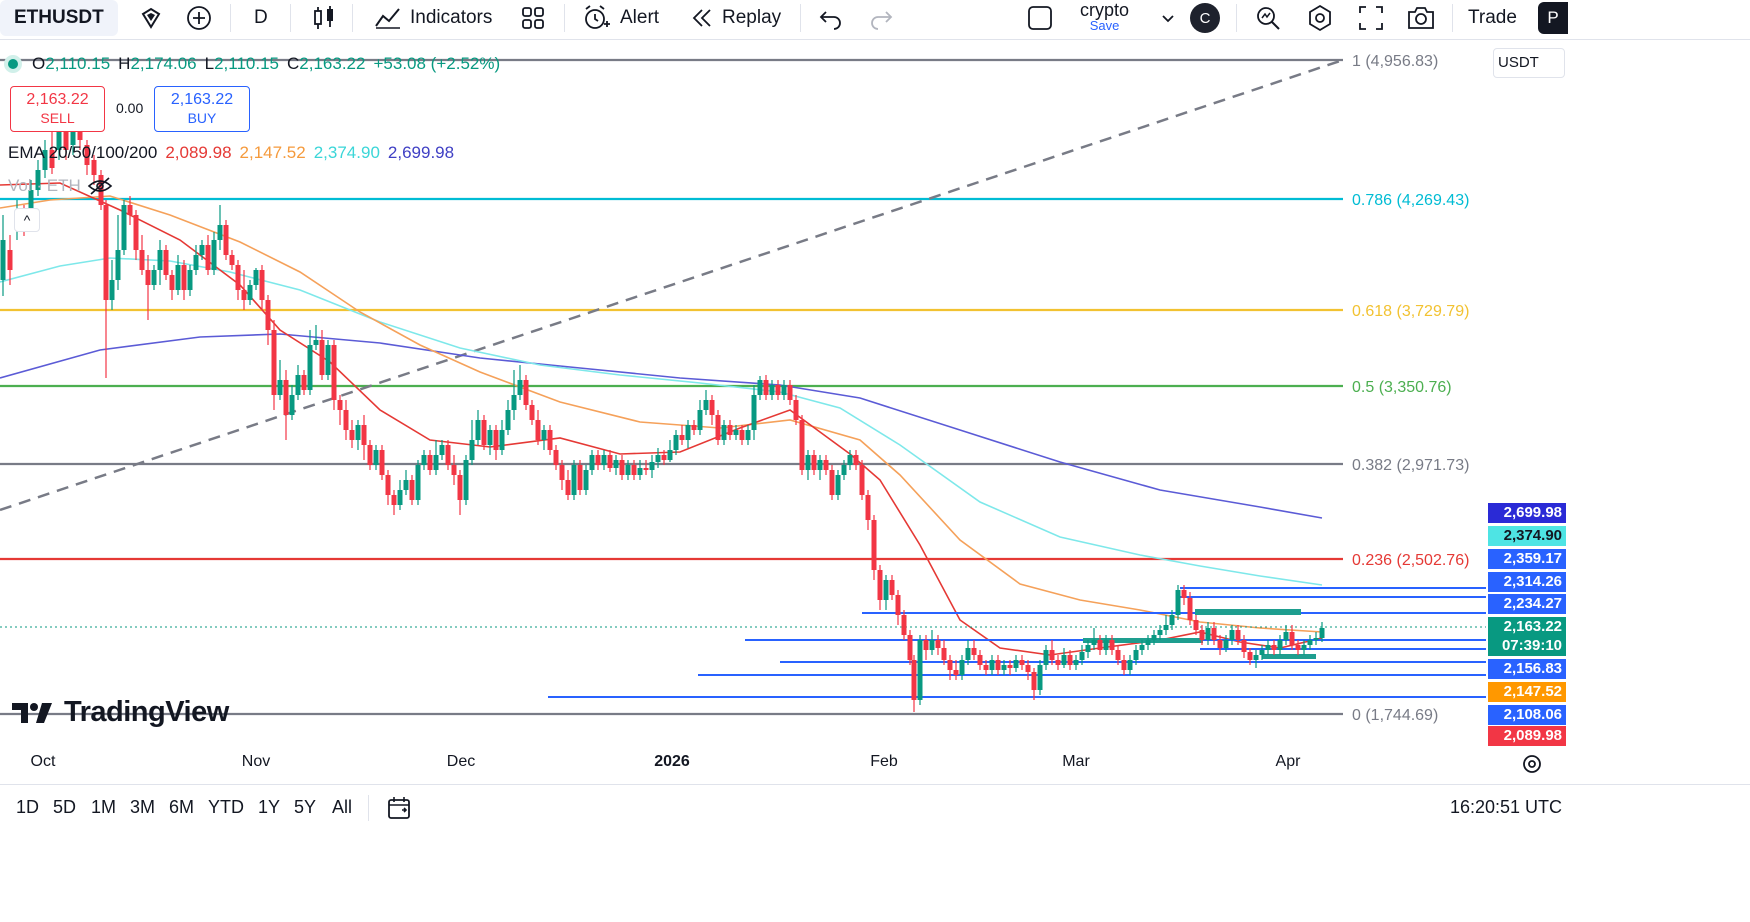 This screenshot has width=1750, height=922. I want to click on collapse-legend-button: ^, so click(27, 220).